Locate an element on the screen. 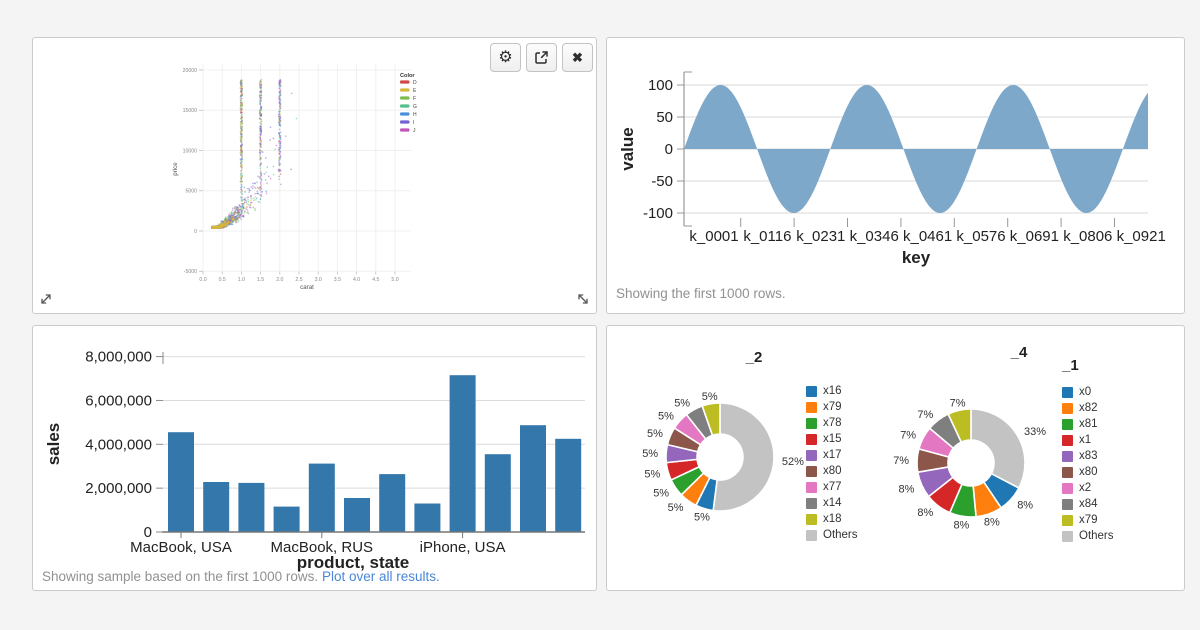 Image resolution: width=1200 pixels, height=630 pixels. svg-text: 50 is located at coordinates (664, 117).